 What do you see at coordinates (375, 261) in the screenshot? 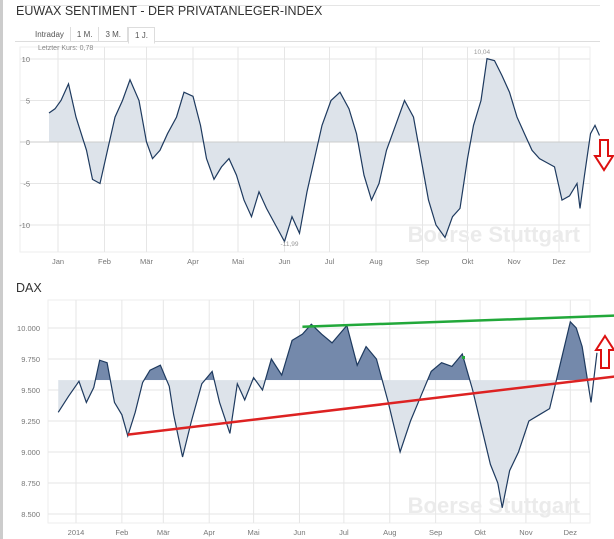
I see `sentiment-x-tick-label: Aug` at bounding box center [375, 261].